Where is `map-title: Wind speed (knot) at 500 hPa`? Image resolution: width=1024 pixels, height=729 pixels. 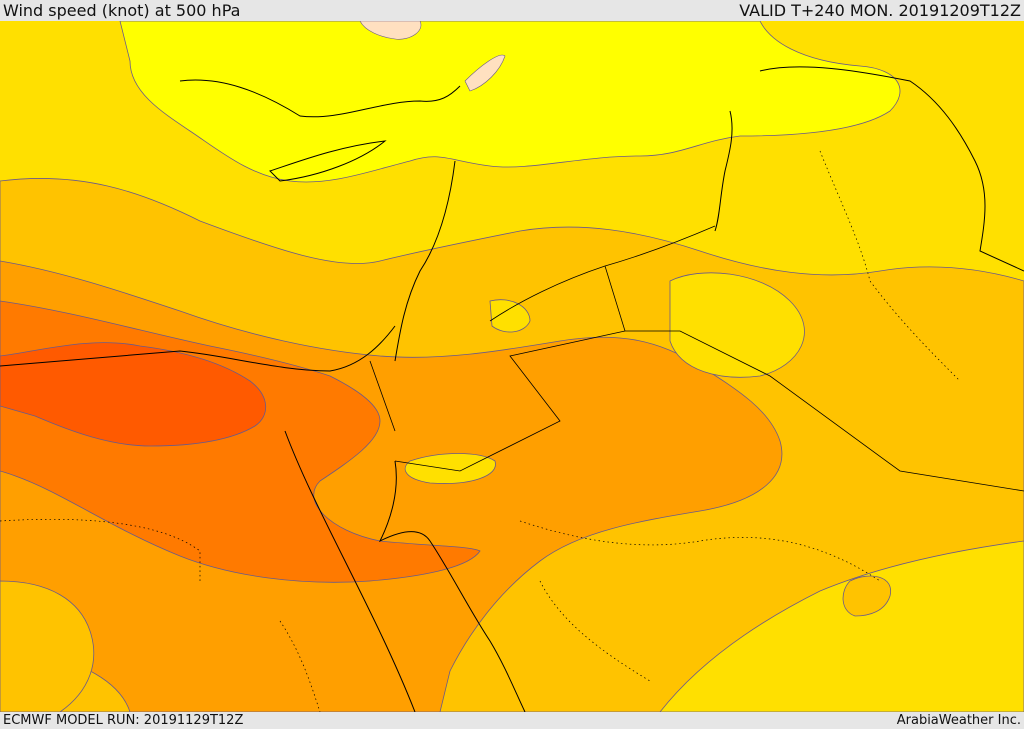
map-title: Wind speed (knot) at 500 hPa is located at coordinates (122, 10).